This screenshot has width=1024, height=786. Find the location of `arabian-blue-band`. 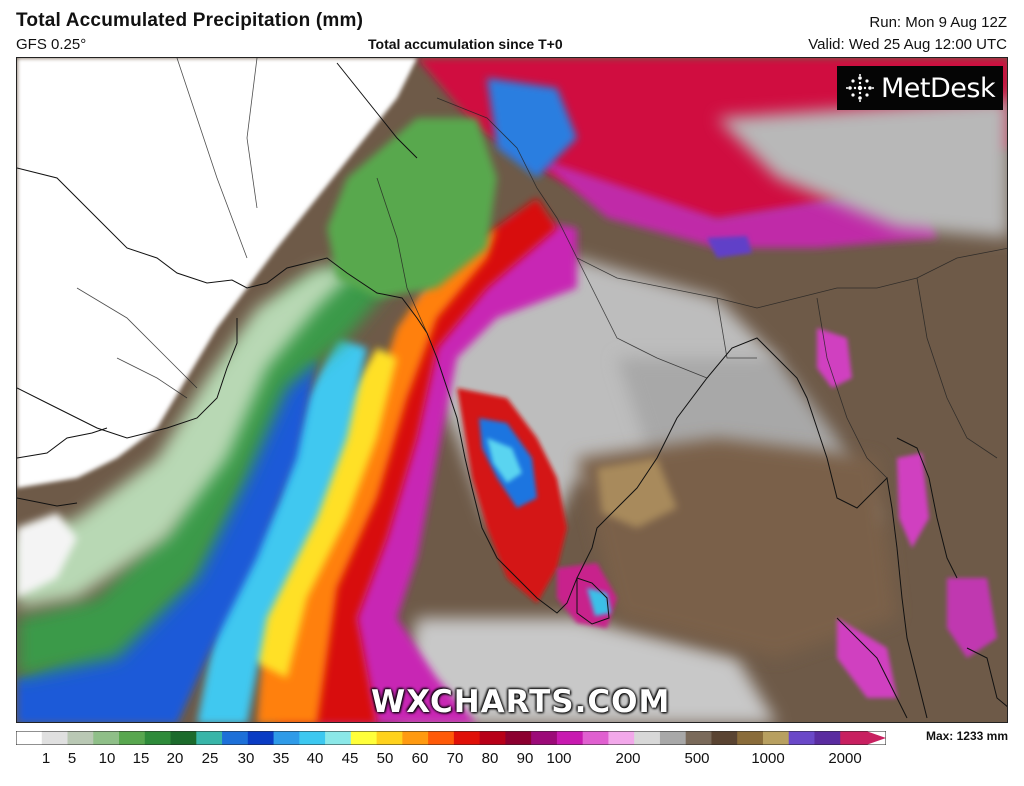

arabian-blue-band is located at coordinates (167, 540).